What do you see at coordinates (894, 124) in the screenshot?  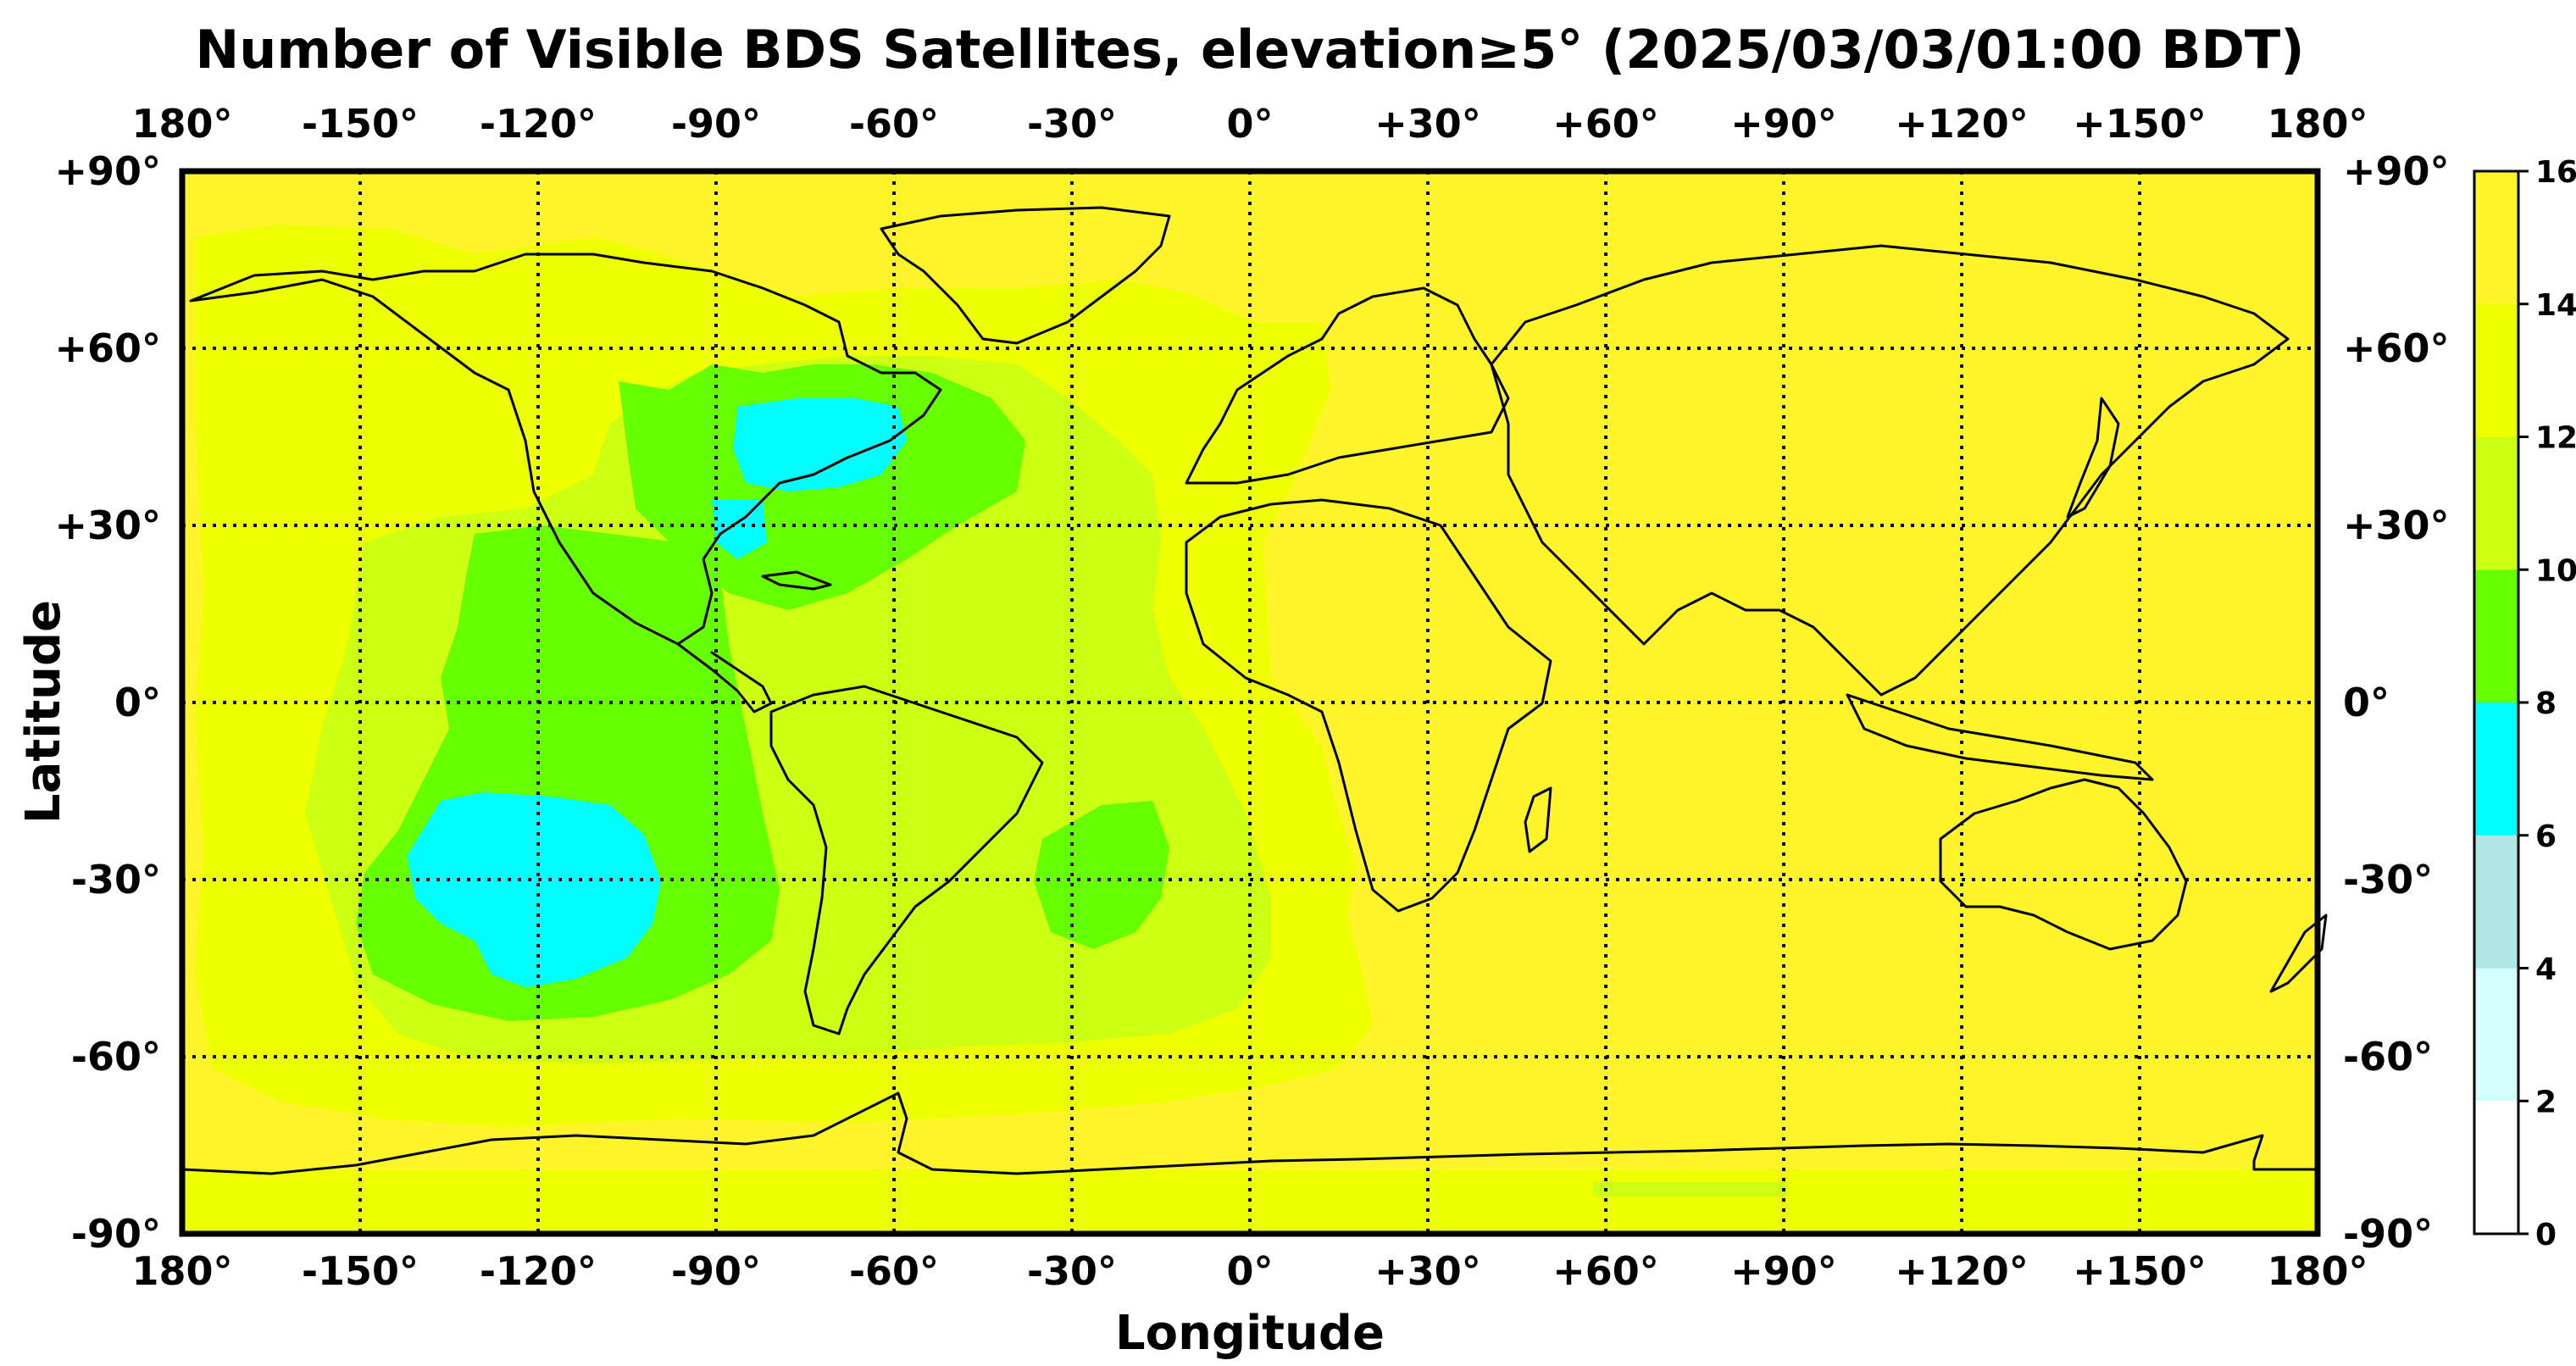 I see `lon-tick-label-top: -60°` at bounding box center [894, 124].